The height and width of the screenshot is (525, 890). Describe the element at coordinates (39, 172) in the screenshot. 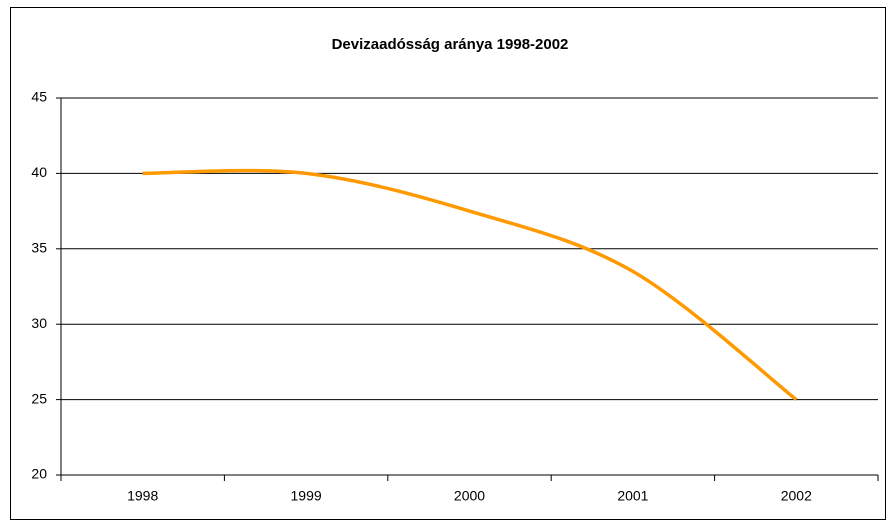

I see `y-tick-label: 40` at that location.